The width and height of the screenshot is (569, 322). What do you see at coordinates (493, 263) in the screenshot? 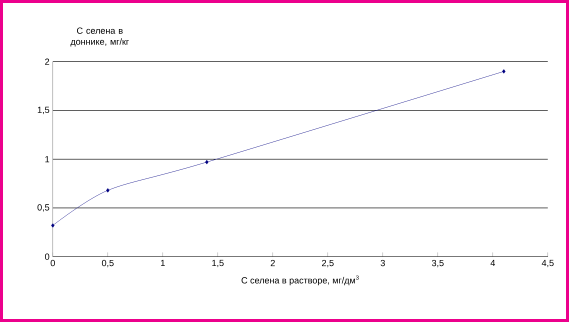
I see `x-tick-label: 4` at bounding box center [493, 263].